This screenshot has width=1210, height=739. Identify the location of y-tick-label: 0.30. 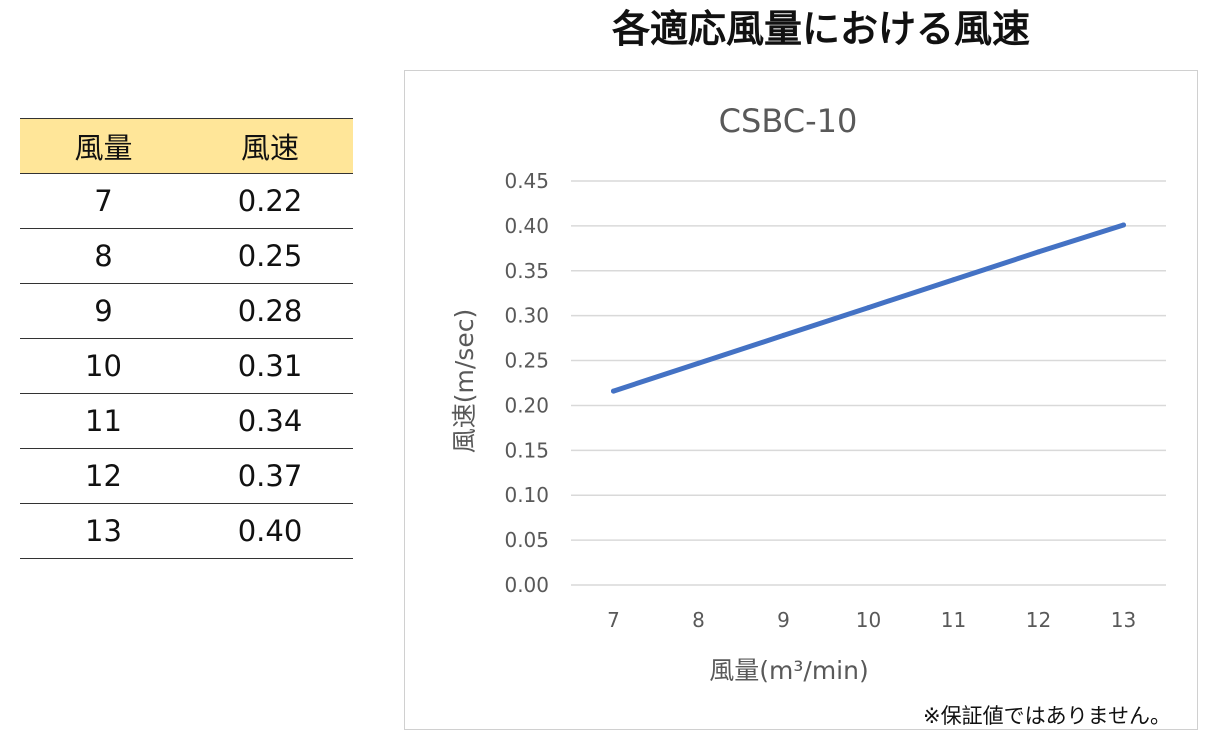
(526, 316).